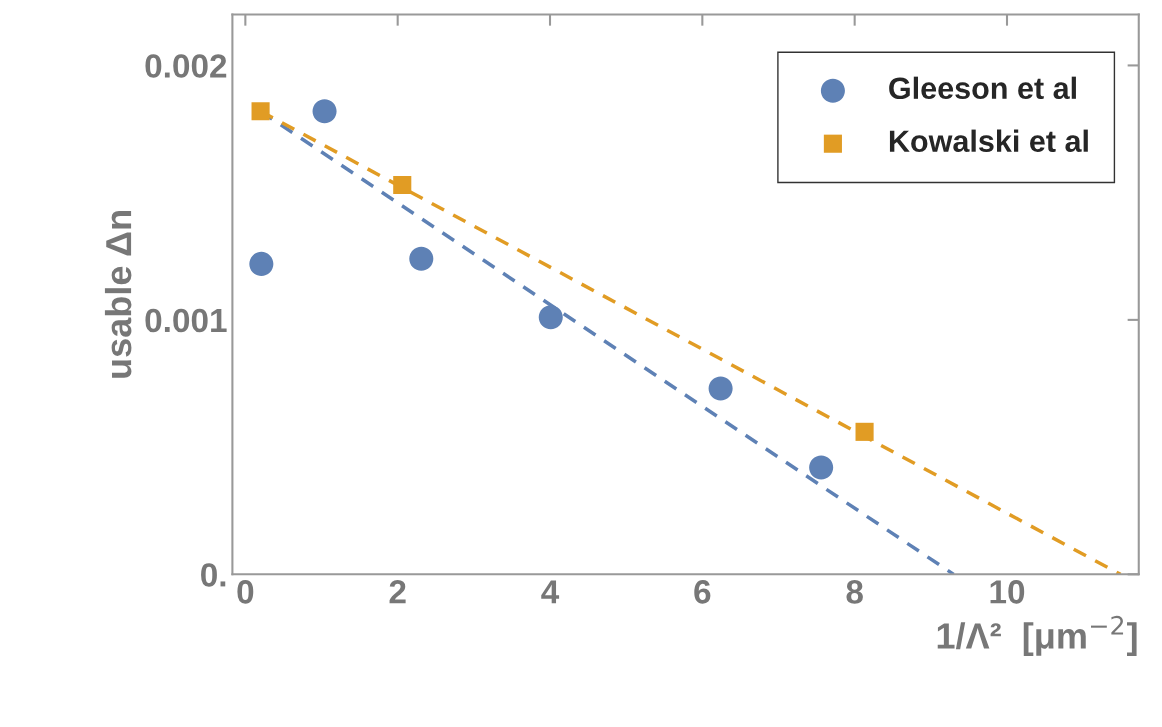  I want to click on x-tick-label: 6, so click(702, 592).